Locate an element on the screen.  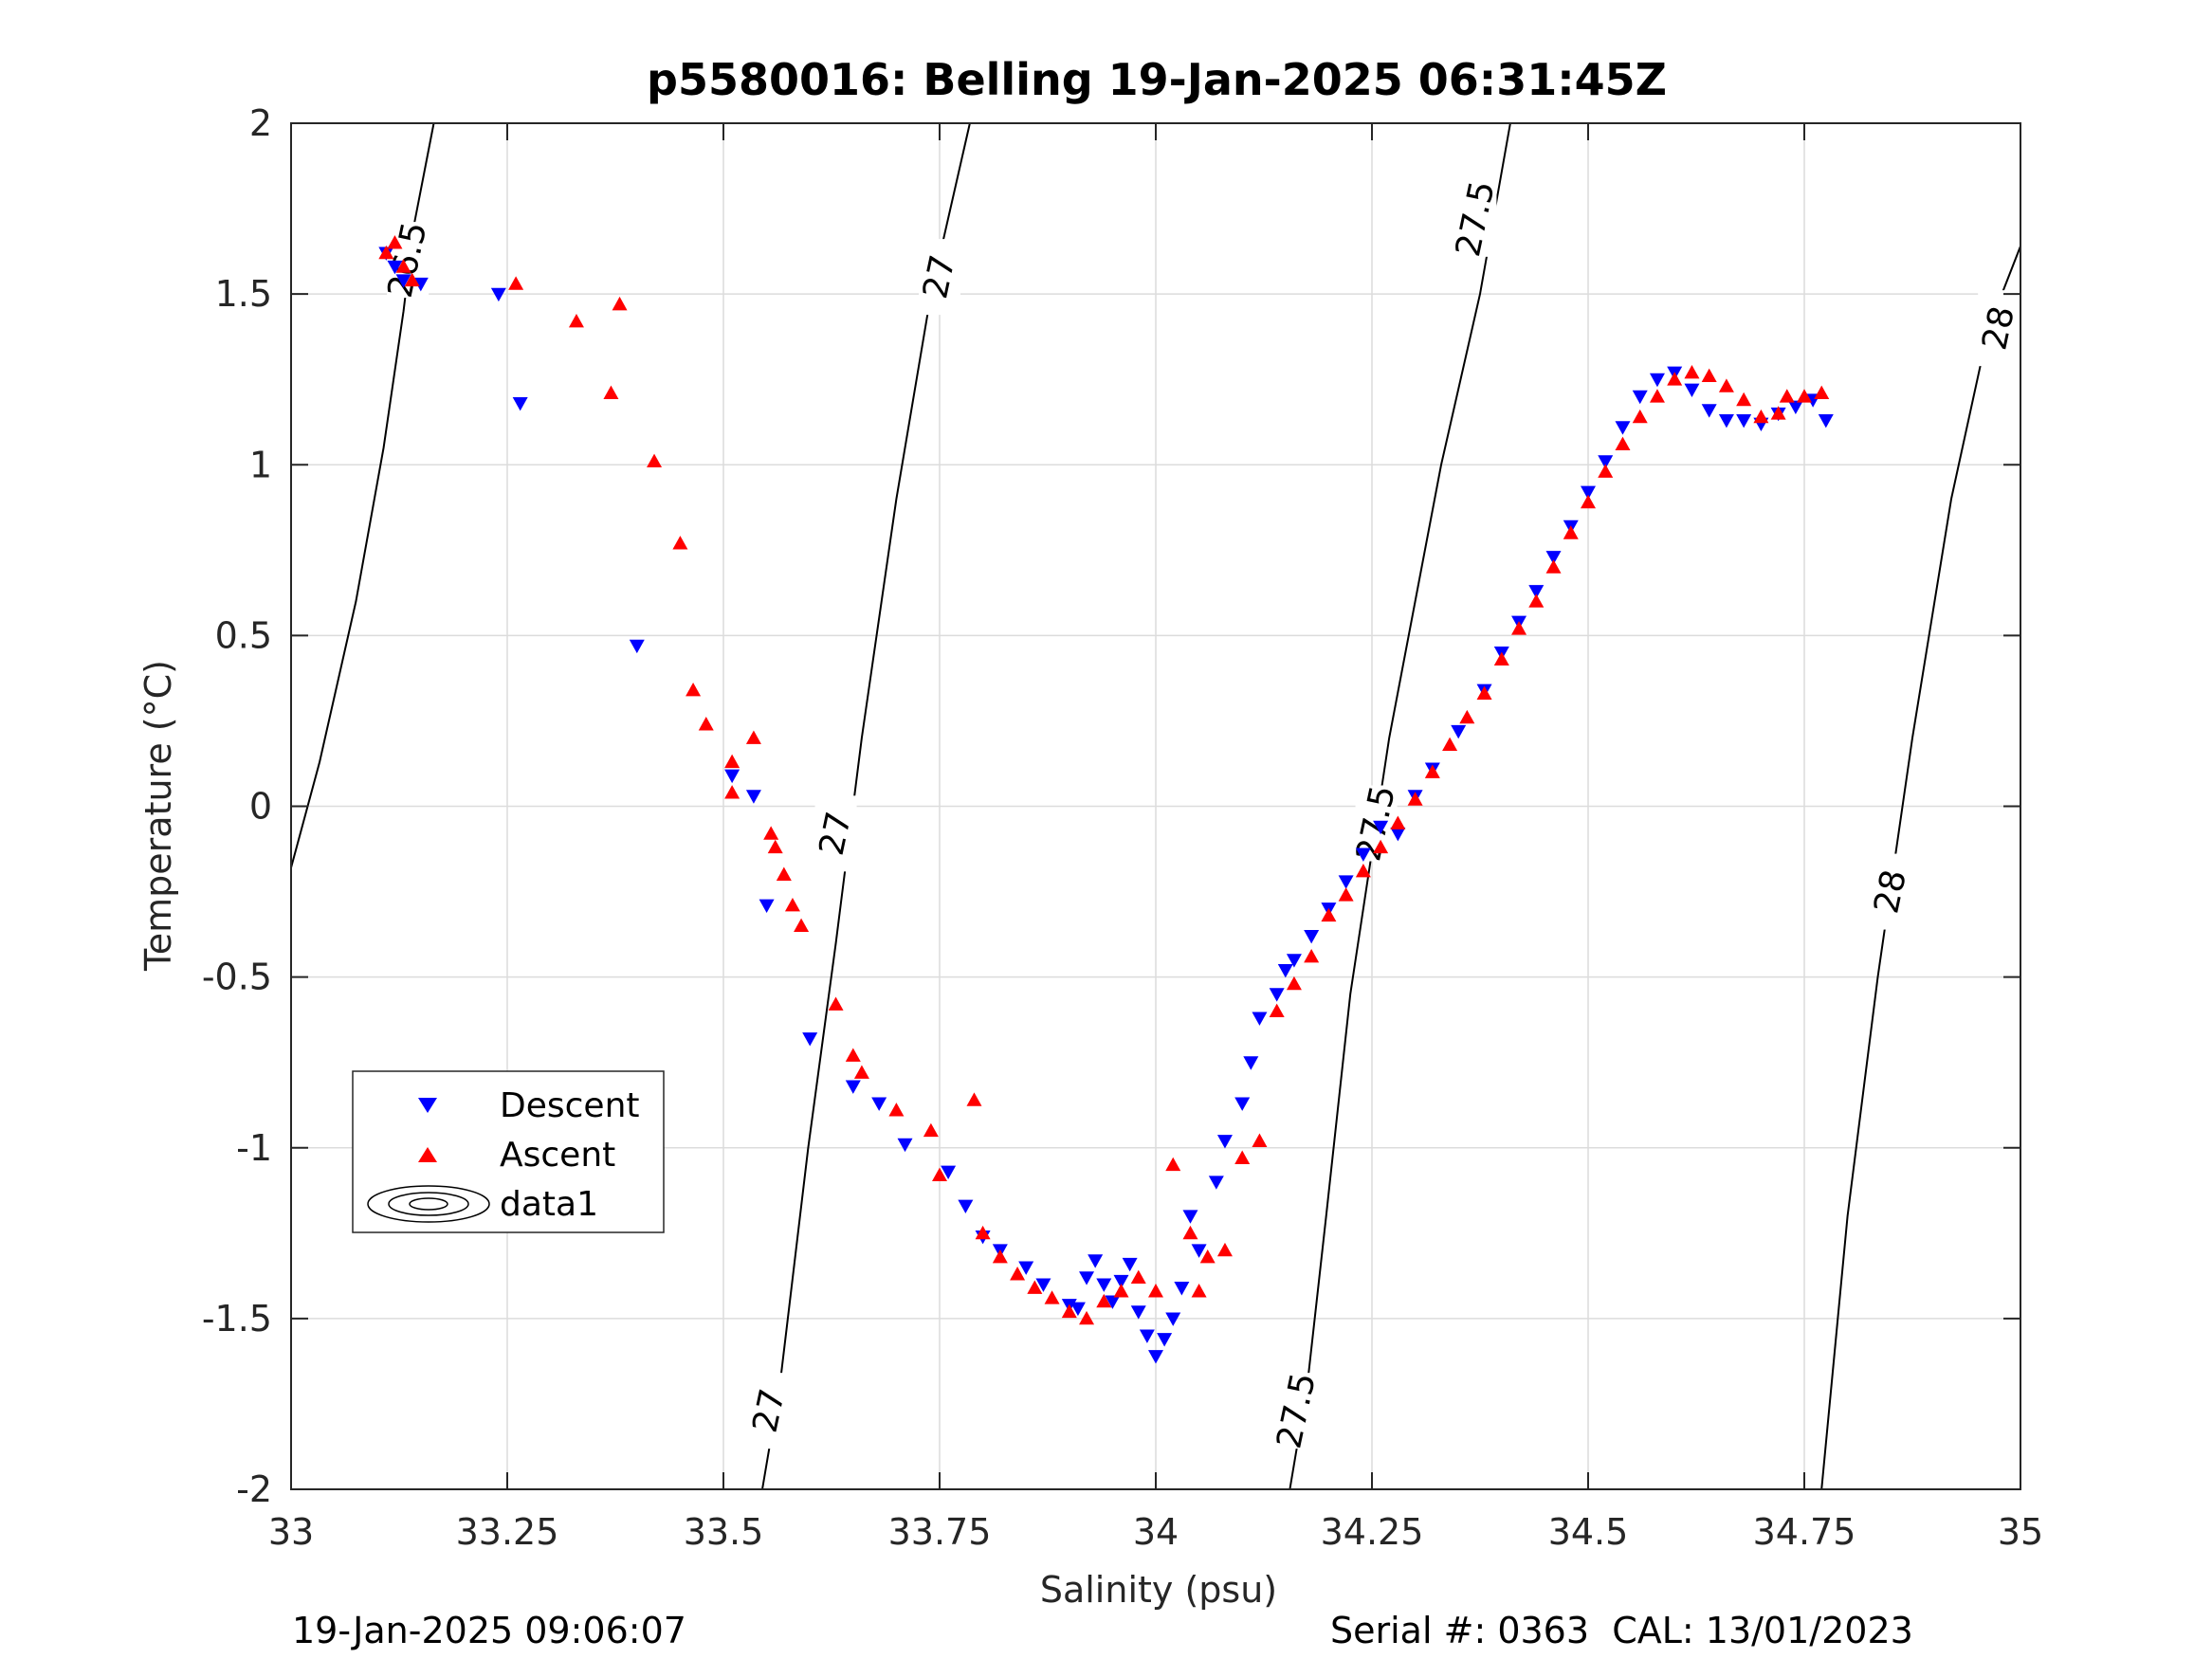
x-tick-label: 34 is located at coordinates (1156, 1532).